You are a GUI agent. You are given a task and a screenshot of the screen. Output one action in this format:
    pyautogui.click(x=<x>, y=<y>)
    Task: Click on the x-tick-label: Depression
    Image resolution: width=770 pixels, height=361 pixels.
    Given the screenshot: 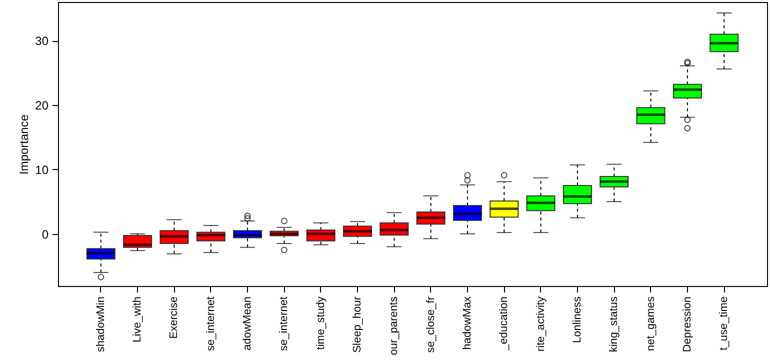 What is the action you would take?
    pyautogui.click(x=687, y=324)
    